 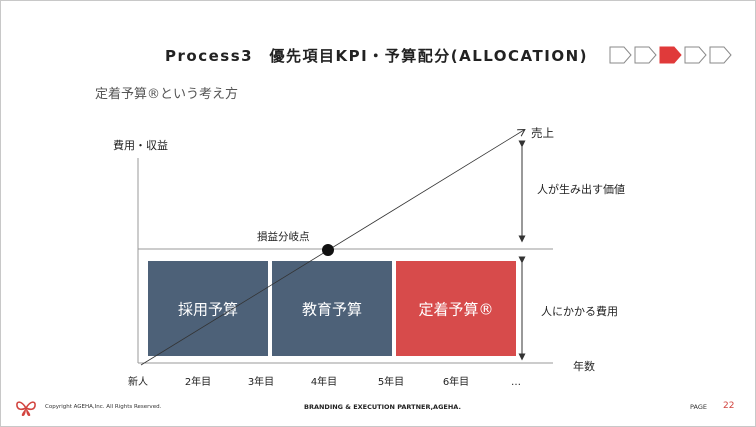 What do you see at coordinates (328, 250) in the screenshot?
I see `breakeven-point` at bounding box center [328, 250].